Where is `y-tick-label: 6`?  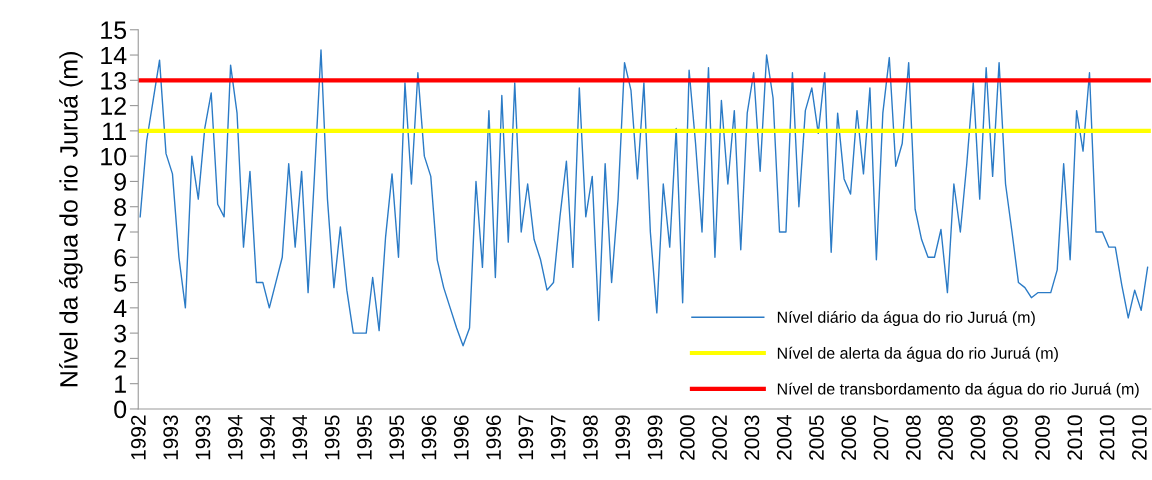
y-tick-label: 6 is located at coordinates (120, 257).